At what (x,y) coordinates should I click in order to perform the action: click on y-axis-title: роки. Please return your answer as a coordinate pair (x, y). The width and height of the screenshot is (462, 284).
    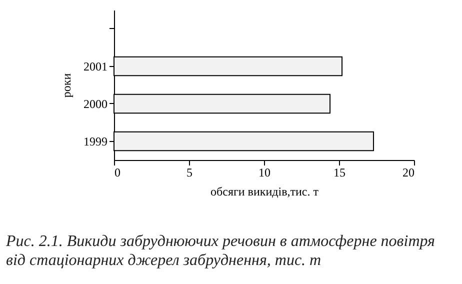
    Looking at the image, I should click on (67, 85).